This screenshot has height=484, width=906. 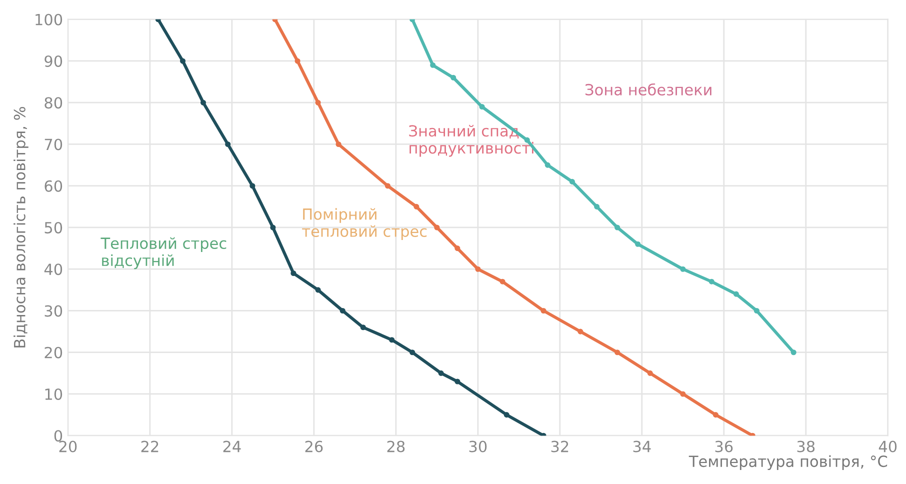 I want to click on y-tick-label: 30, so click(x=53, y=311).